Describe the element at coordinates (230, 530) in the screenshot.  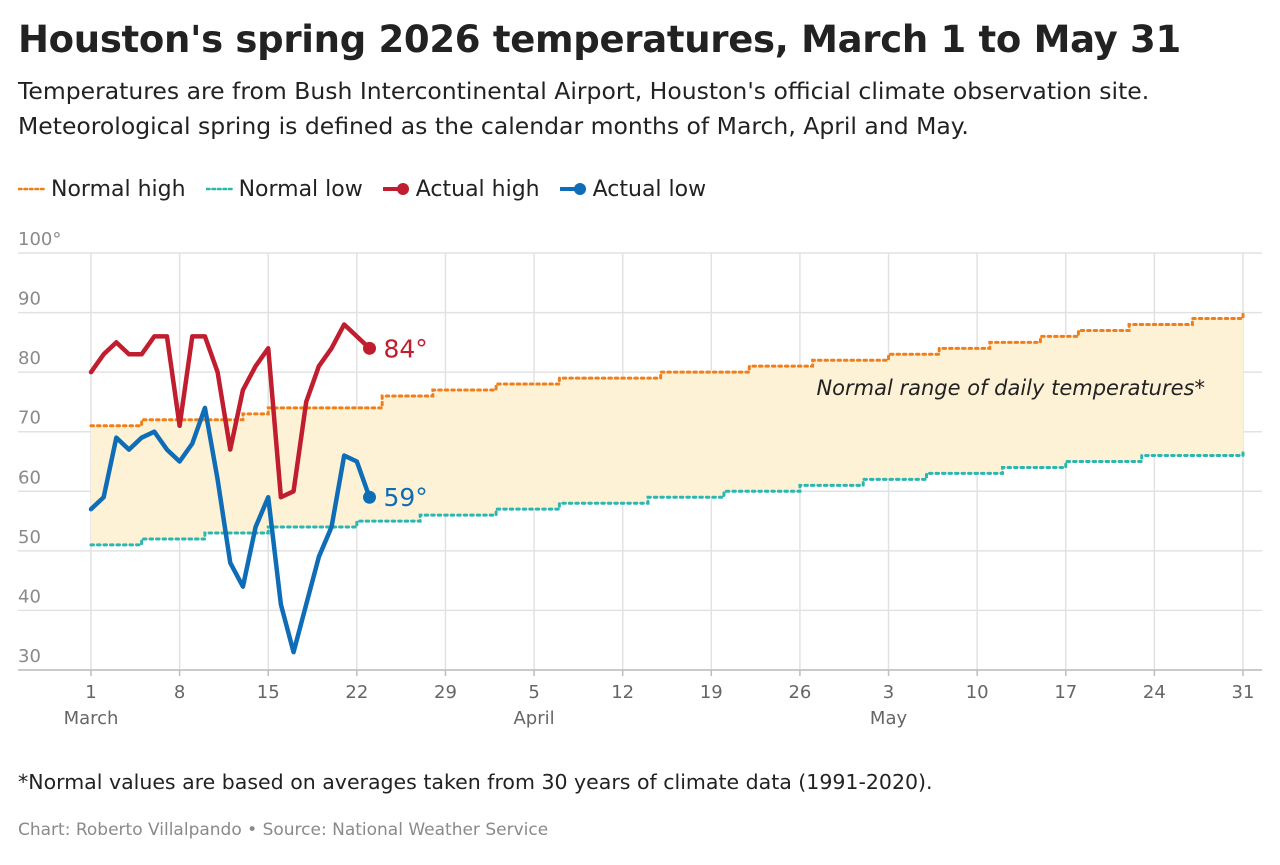
I see `actual-low-line` at that location.